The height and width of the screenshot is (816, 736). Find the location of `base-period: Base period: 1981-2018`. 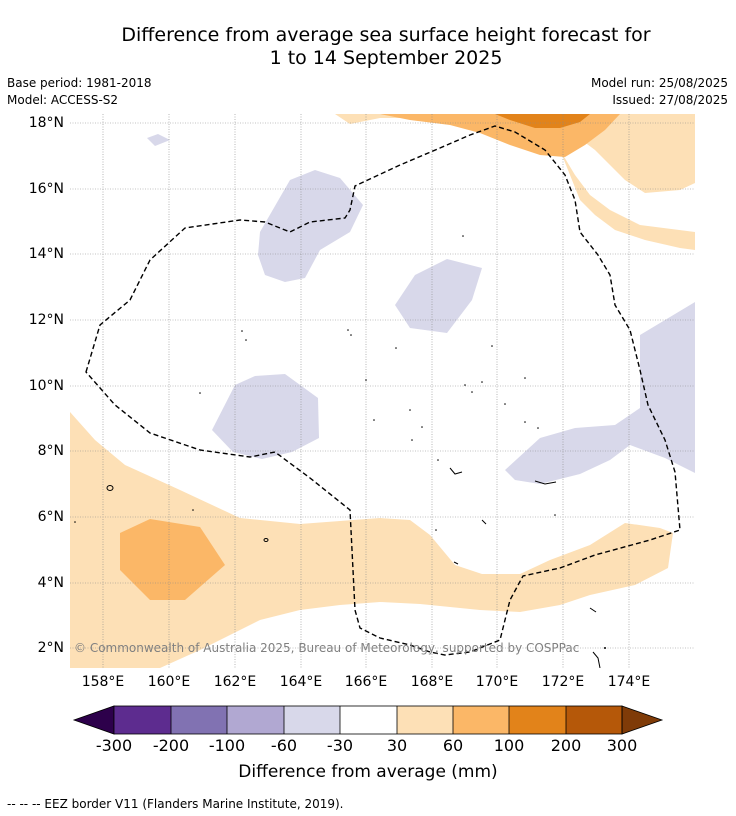

base-period: Base period: 1981-2018 is located at coordinates (79, 83).